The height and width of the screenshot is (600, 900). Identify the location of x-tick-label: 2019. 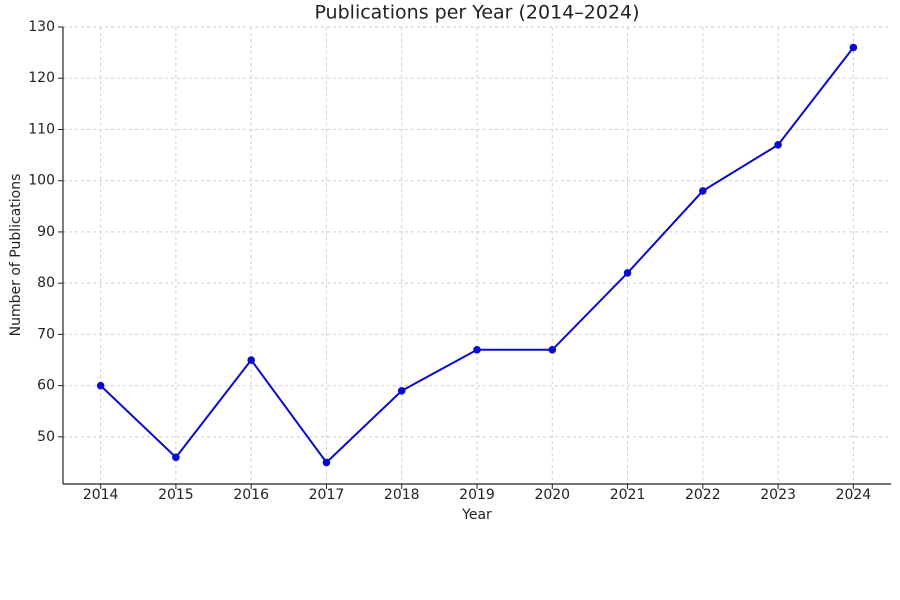
(477, 495).